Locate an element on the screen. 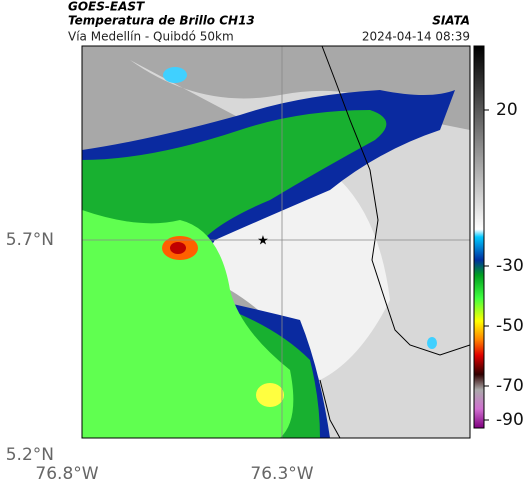 The height and width of the screenshot is (495, 526). brand: SIATA is located at coordinates (451, 21).